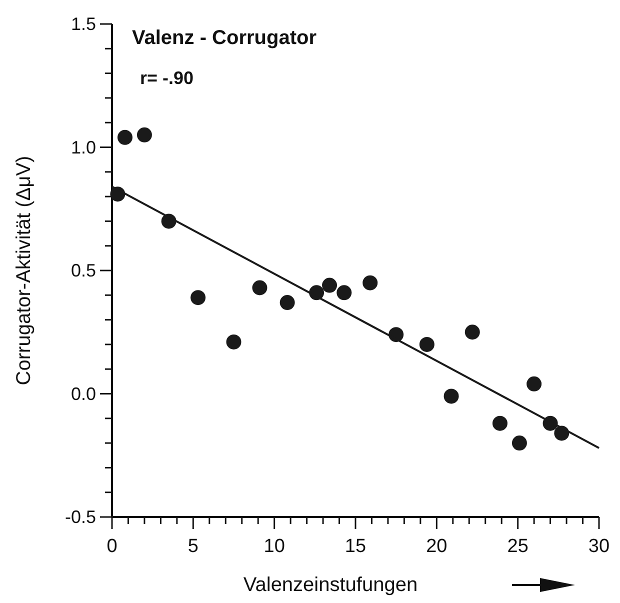 This screenshot has width=620, height=603. I want to click on x-tick-label: 10, so click(274, 546).